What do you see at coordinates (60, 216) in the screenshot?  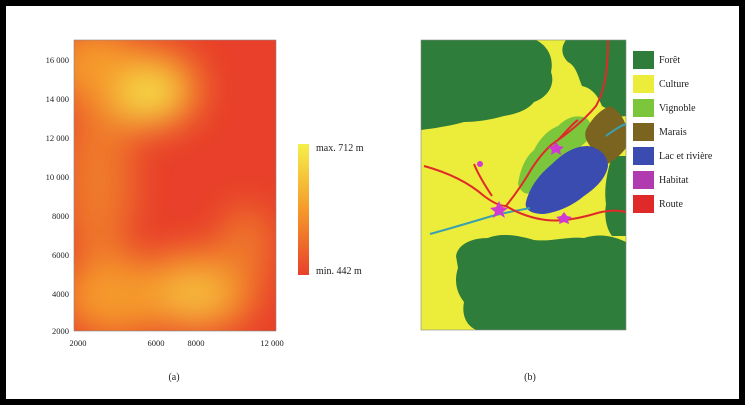 I see `y-tick-label: 8000` at bounding box center [60, 216].